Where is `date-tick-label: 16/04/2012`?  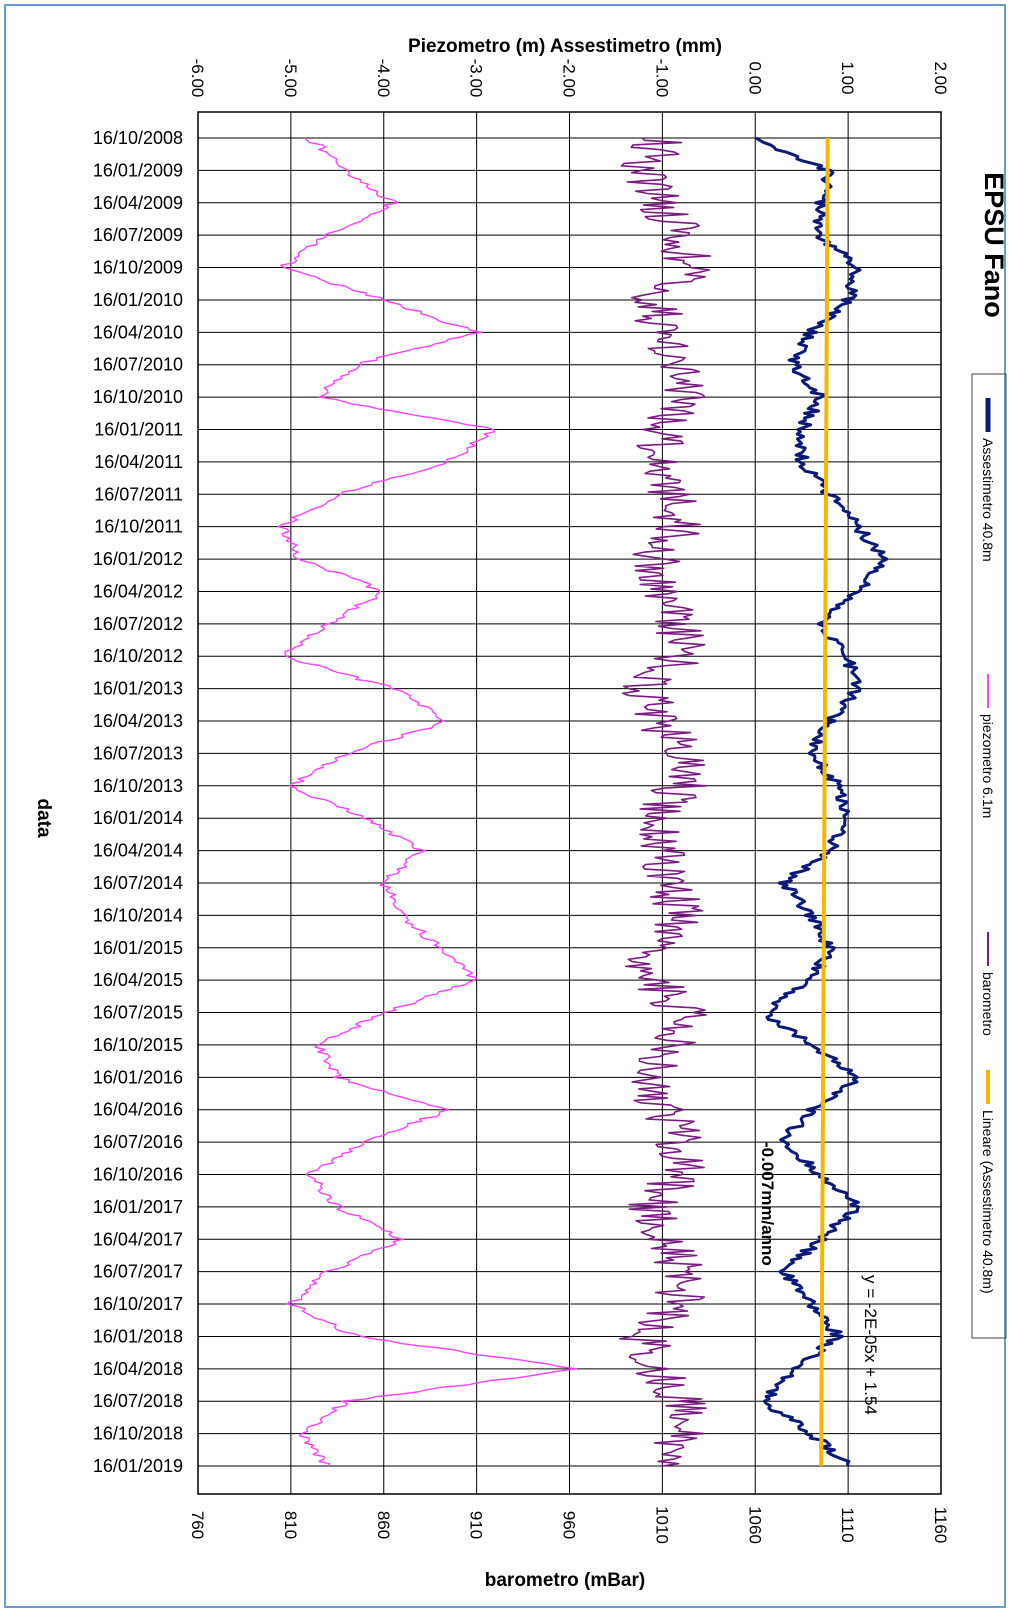 date-tick-label: 16/04/2012 is located at coordinates (138, 591).